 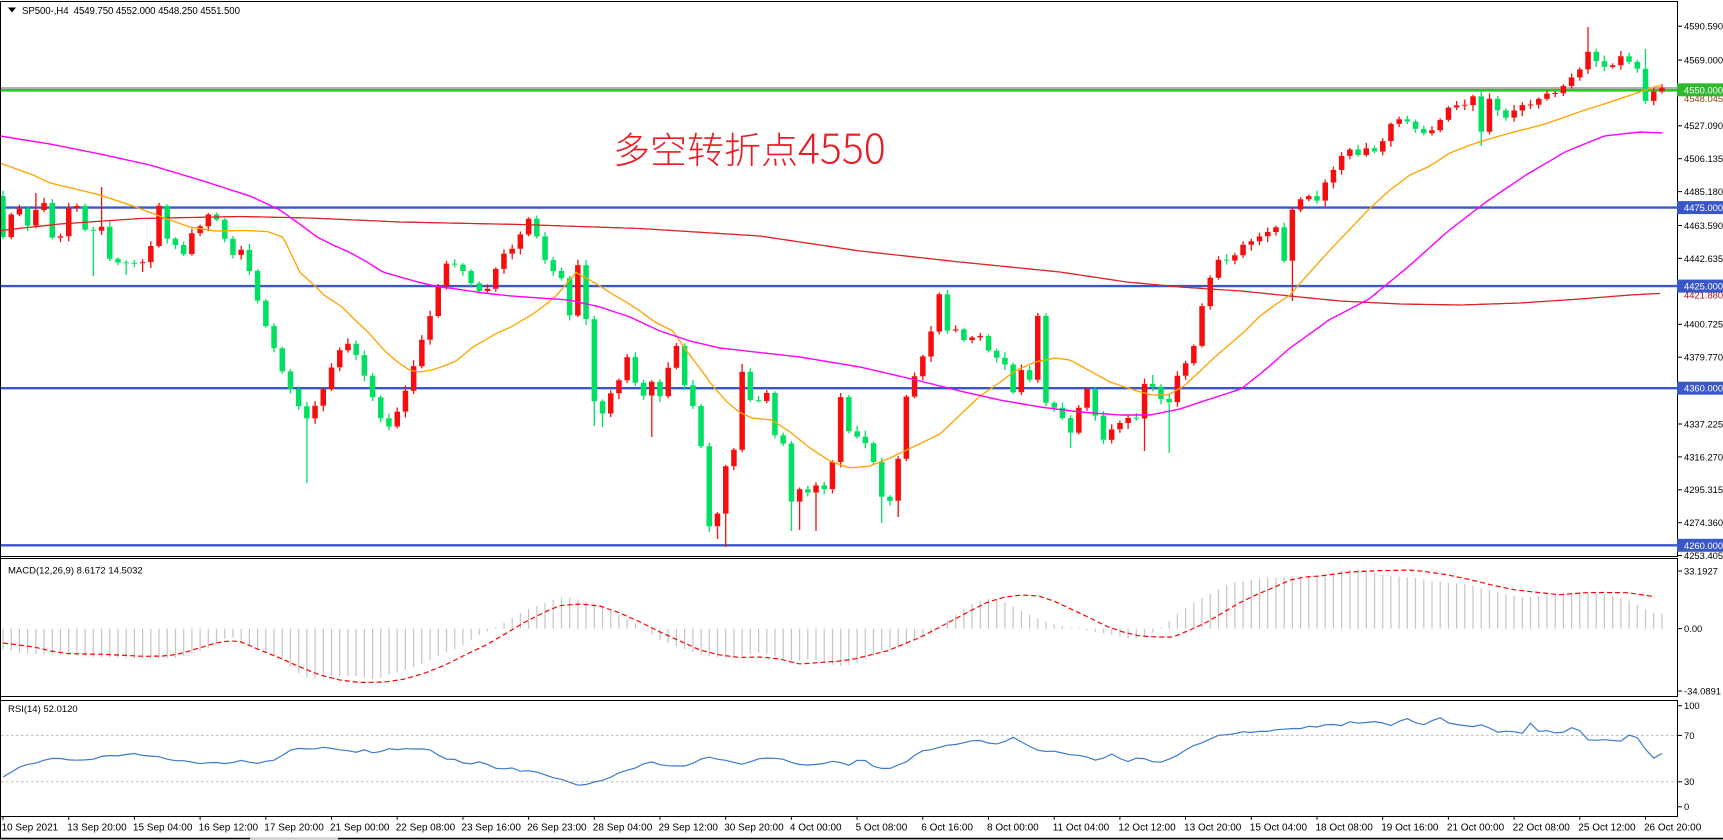 I want to click on svg-text: 4260.000, so click(x=1703, y=545).